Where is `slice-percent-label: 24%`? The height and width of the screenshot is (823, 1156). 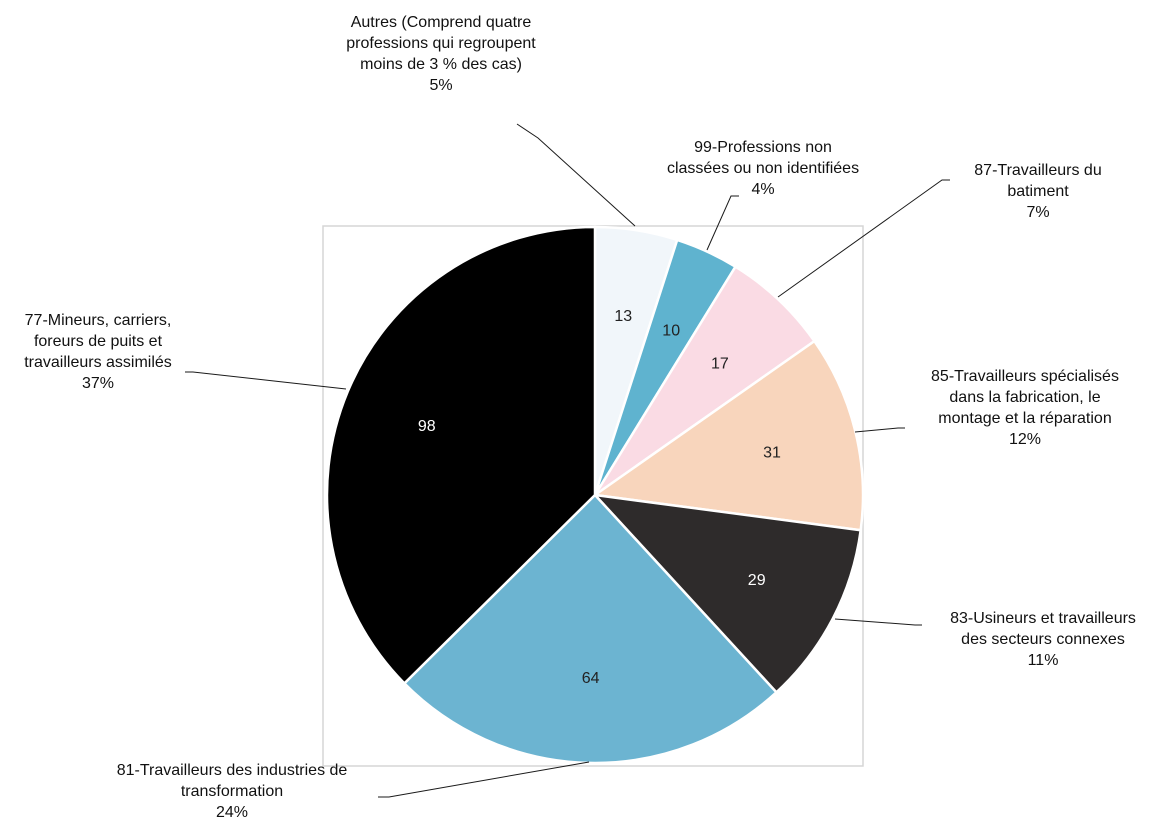
slice-percent-label: 24% is located at coordinates (232, 812).